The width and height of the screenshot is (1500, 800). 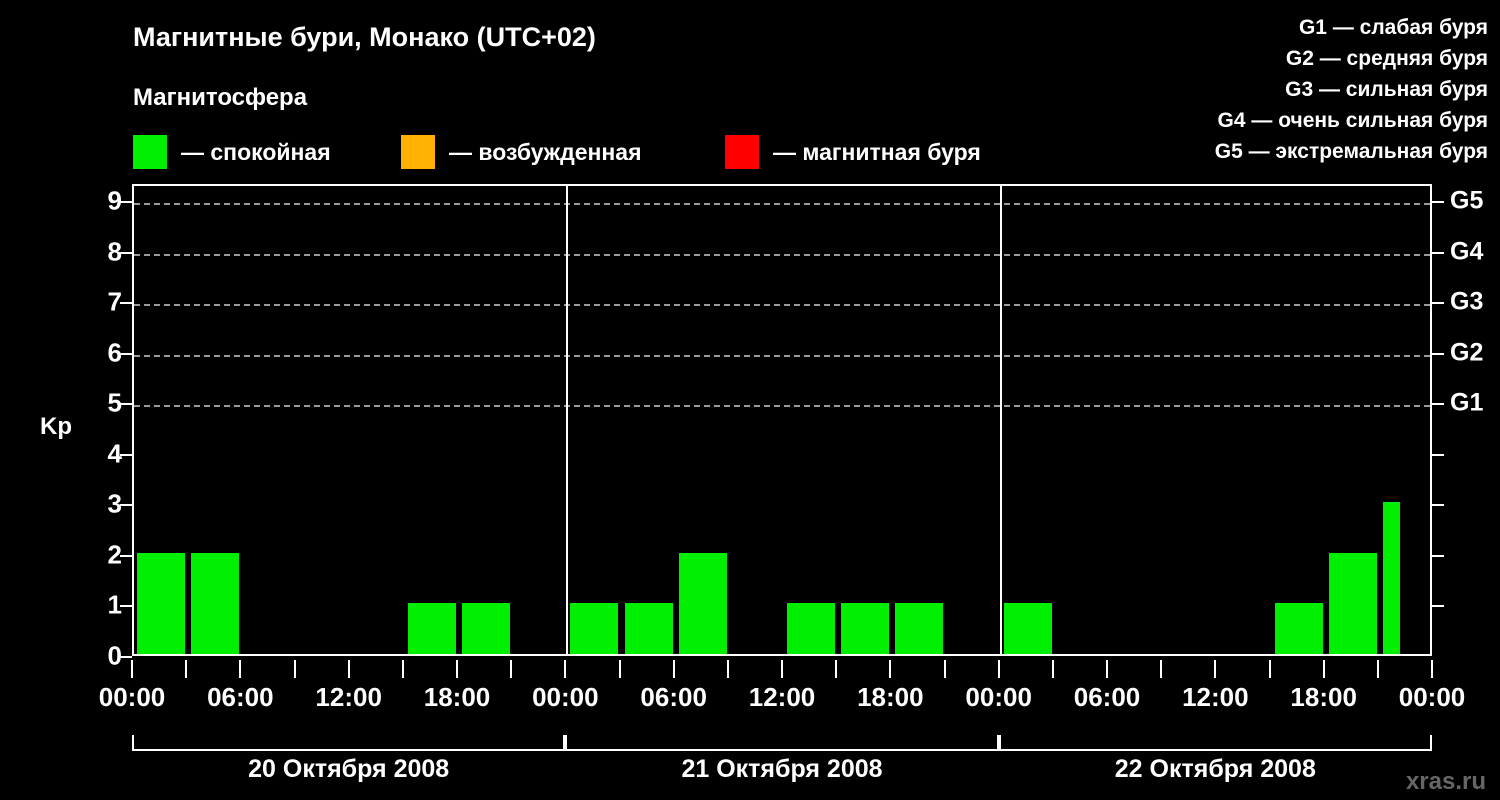 What do you see at coordinates (1438, 353) in the screenshot?
I see `g-tick-mark-g2` at bounding box center [1438, 353].